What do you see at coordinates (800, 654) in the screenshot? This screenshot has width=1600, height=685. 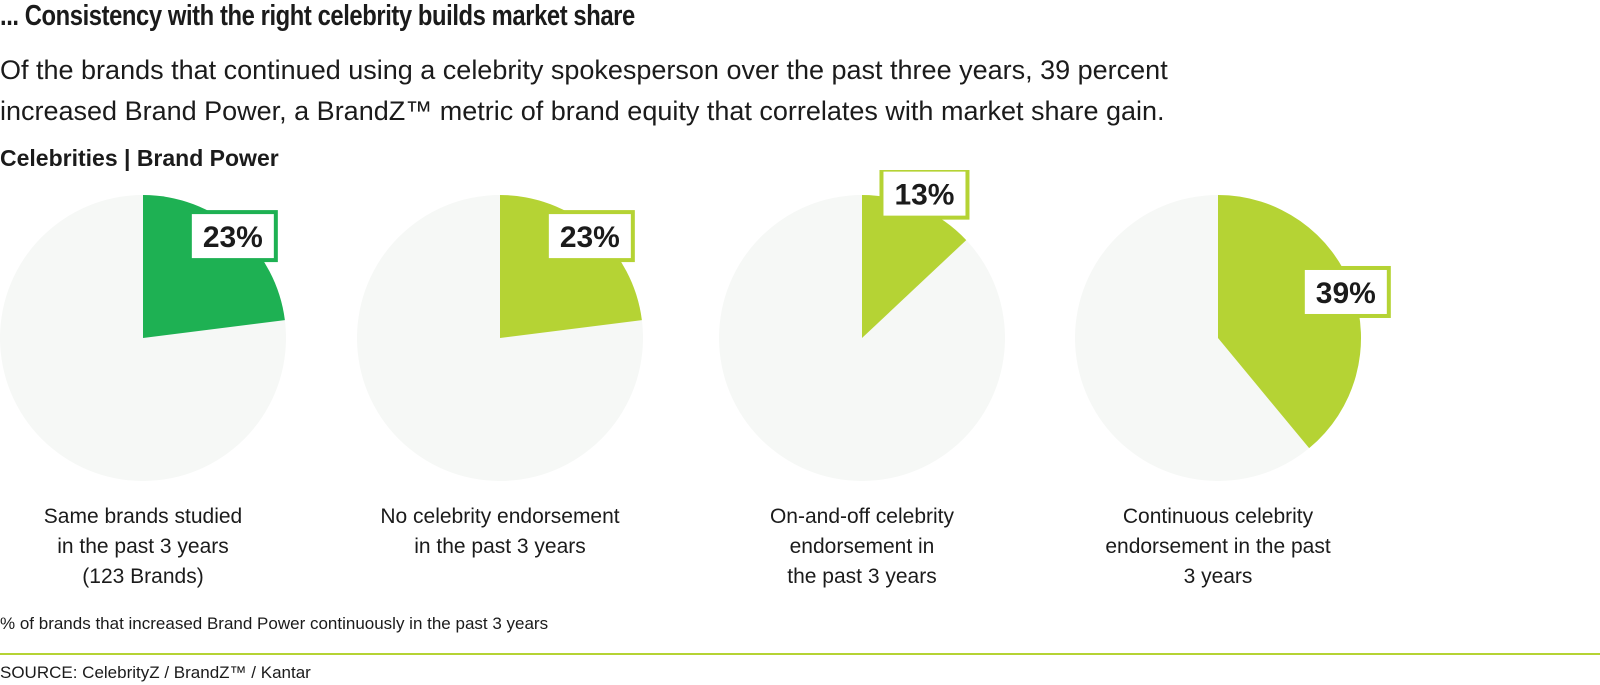 I see `divider-line` at bounding box center [800, 654].